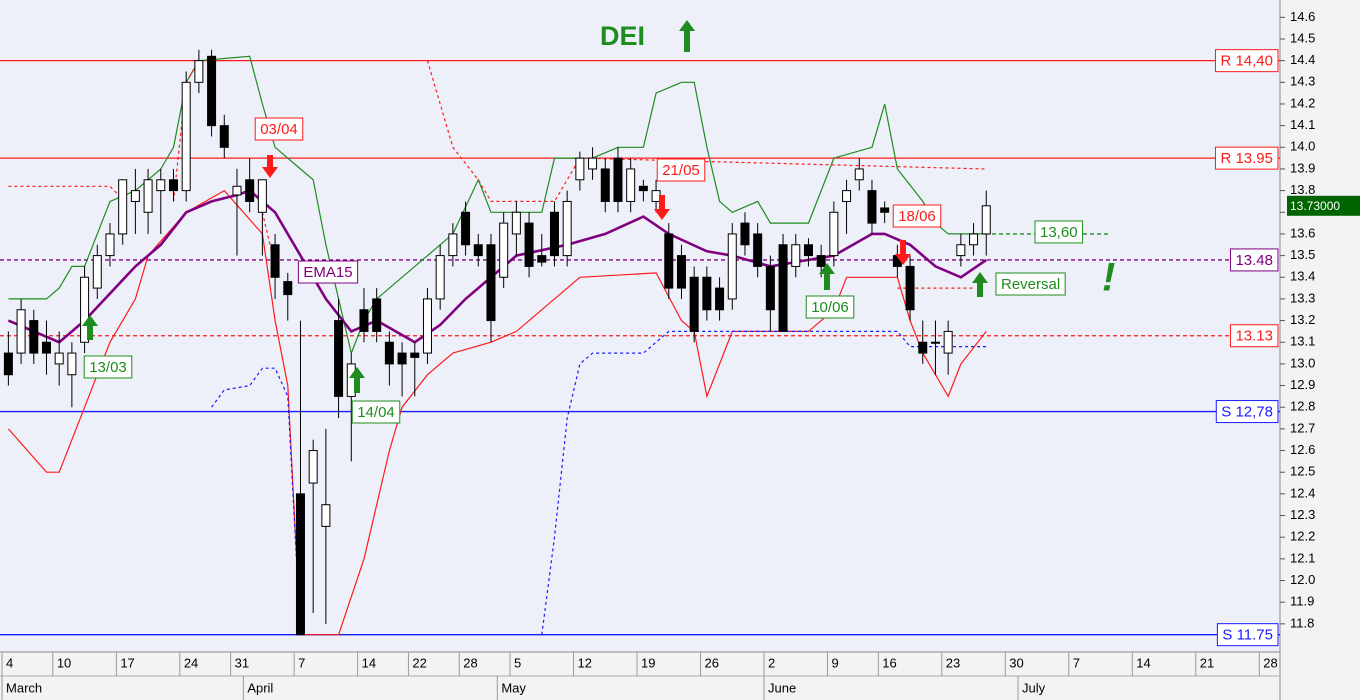  I want to click on level-label: R 14,40, so click(1246, 61).